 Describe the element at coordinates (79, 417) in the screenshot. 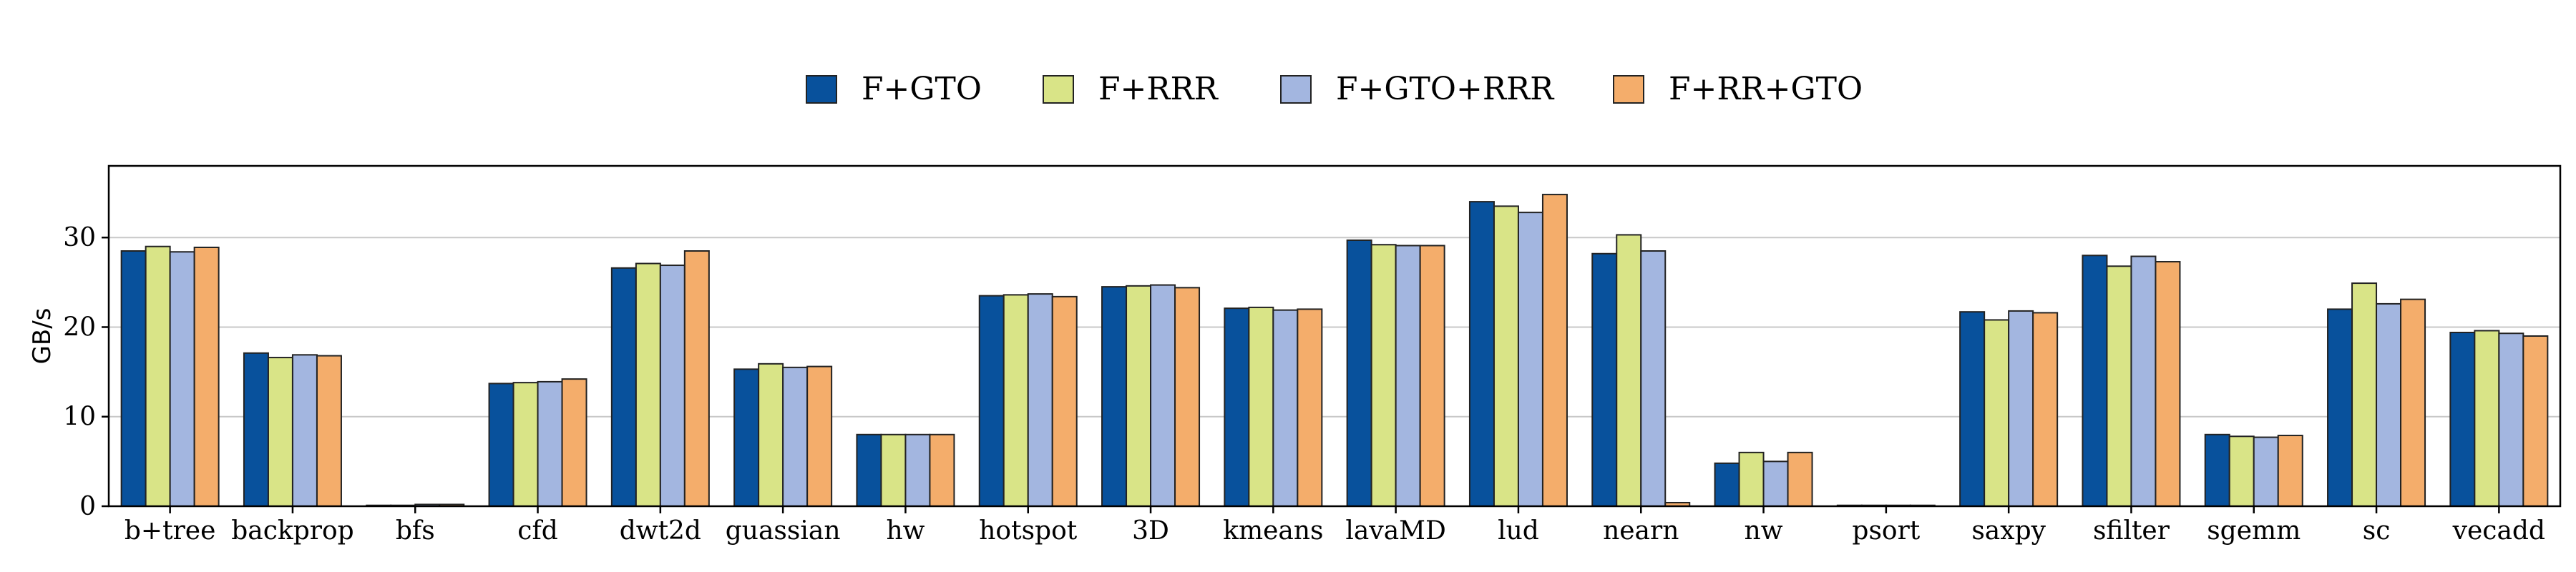

I see `y-tick-label: 10` at that location.